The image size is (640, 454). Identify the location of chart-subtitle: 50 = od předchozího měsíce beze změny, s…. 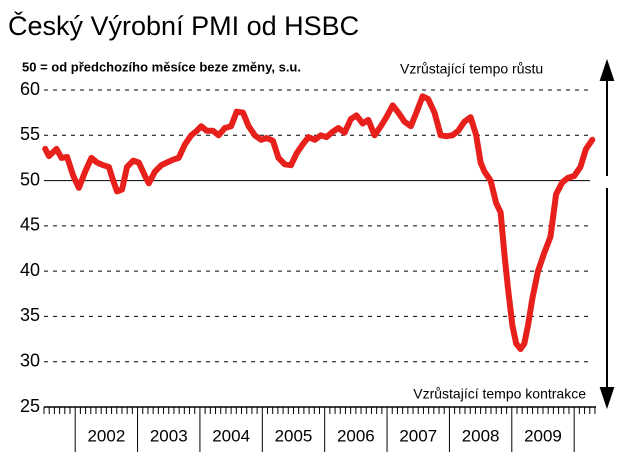
(161, 66).